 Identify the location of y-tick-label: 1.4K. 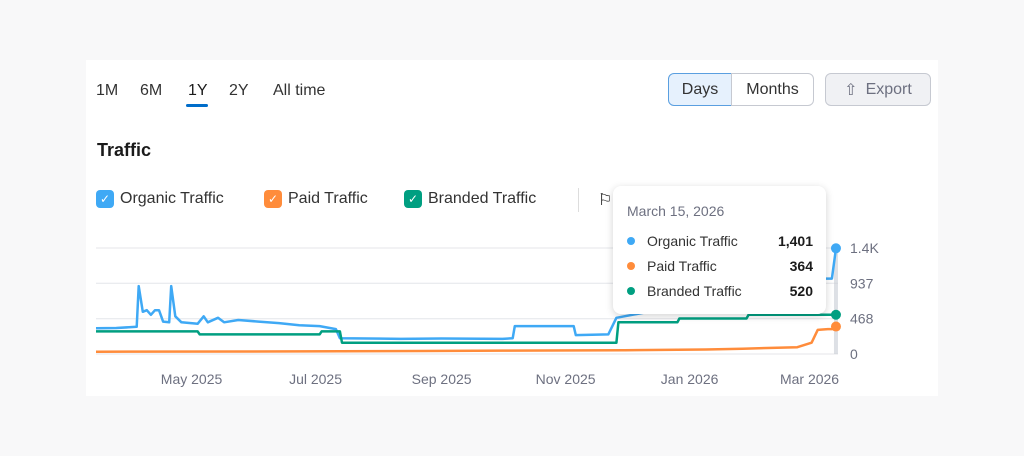
(864, 248).